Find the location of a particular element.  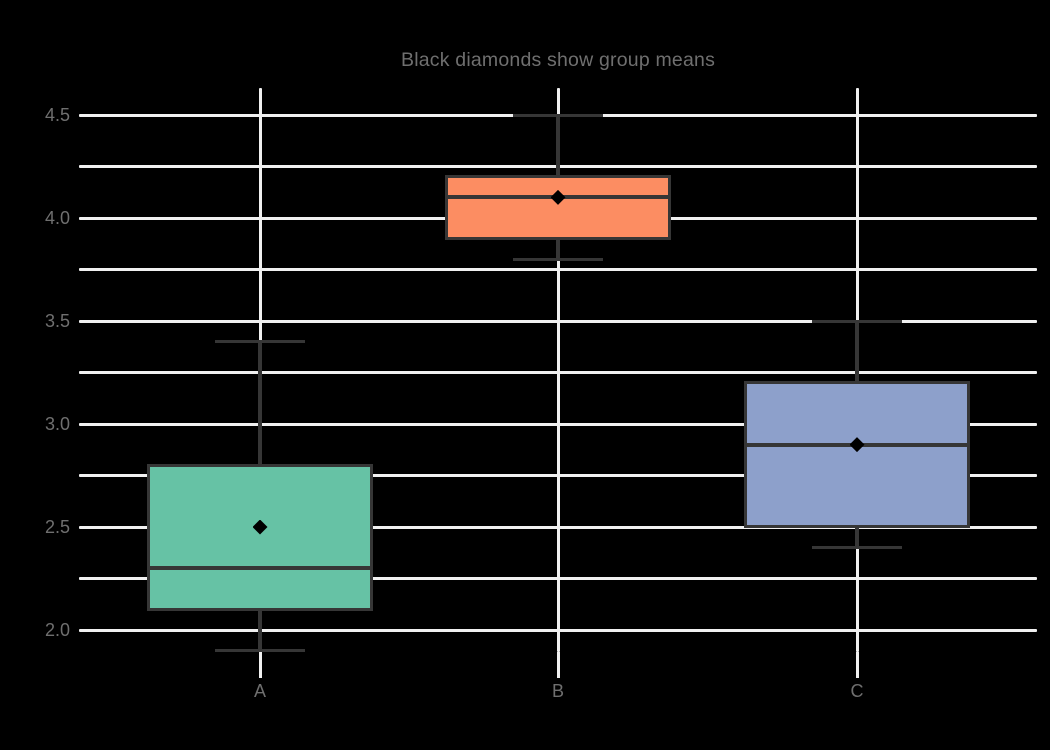

whisker-B-upper is located at coordinates (558, 146).